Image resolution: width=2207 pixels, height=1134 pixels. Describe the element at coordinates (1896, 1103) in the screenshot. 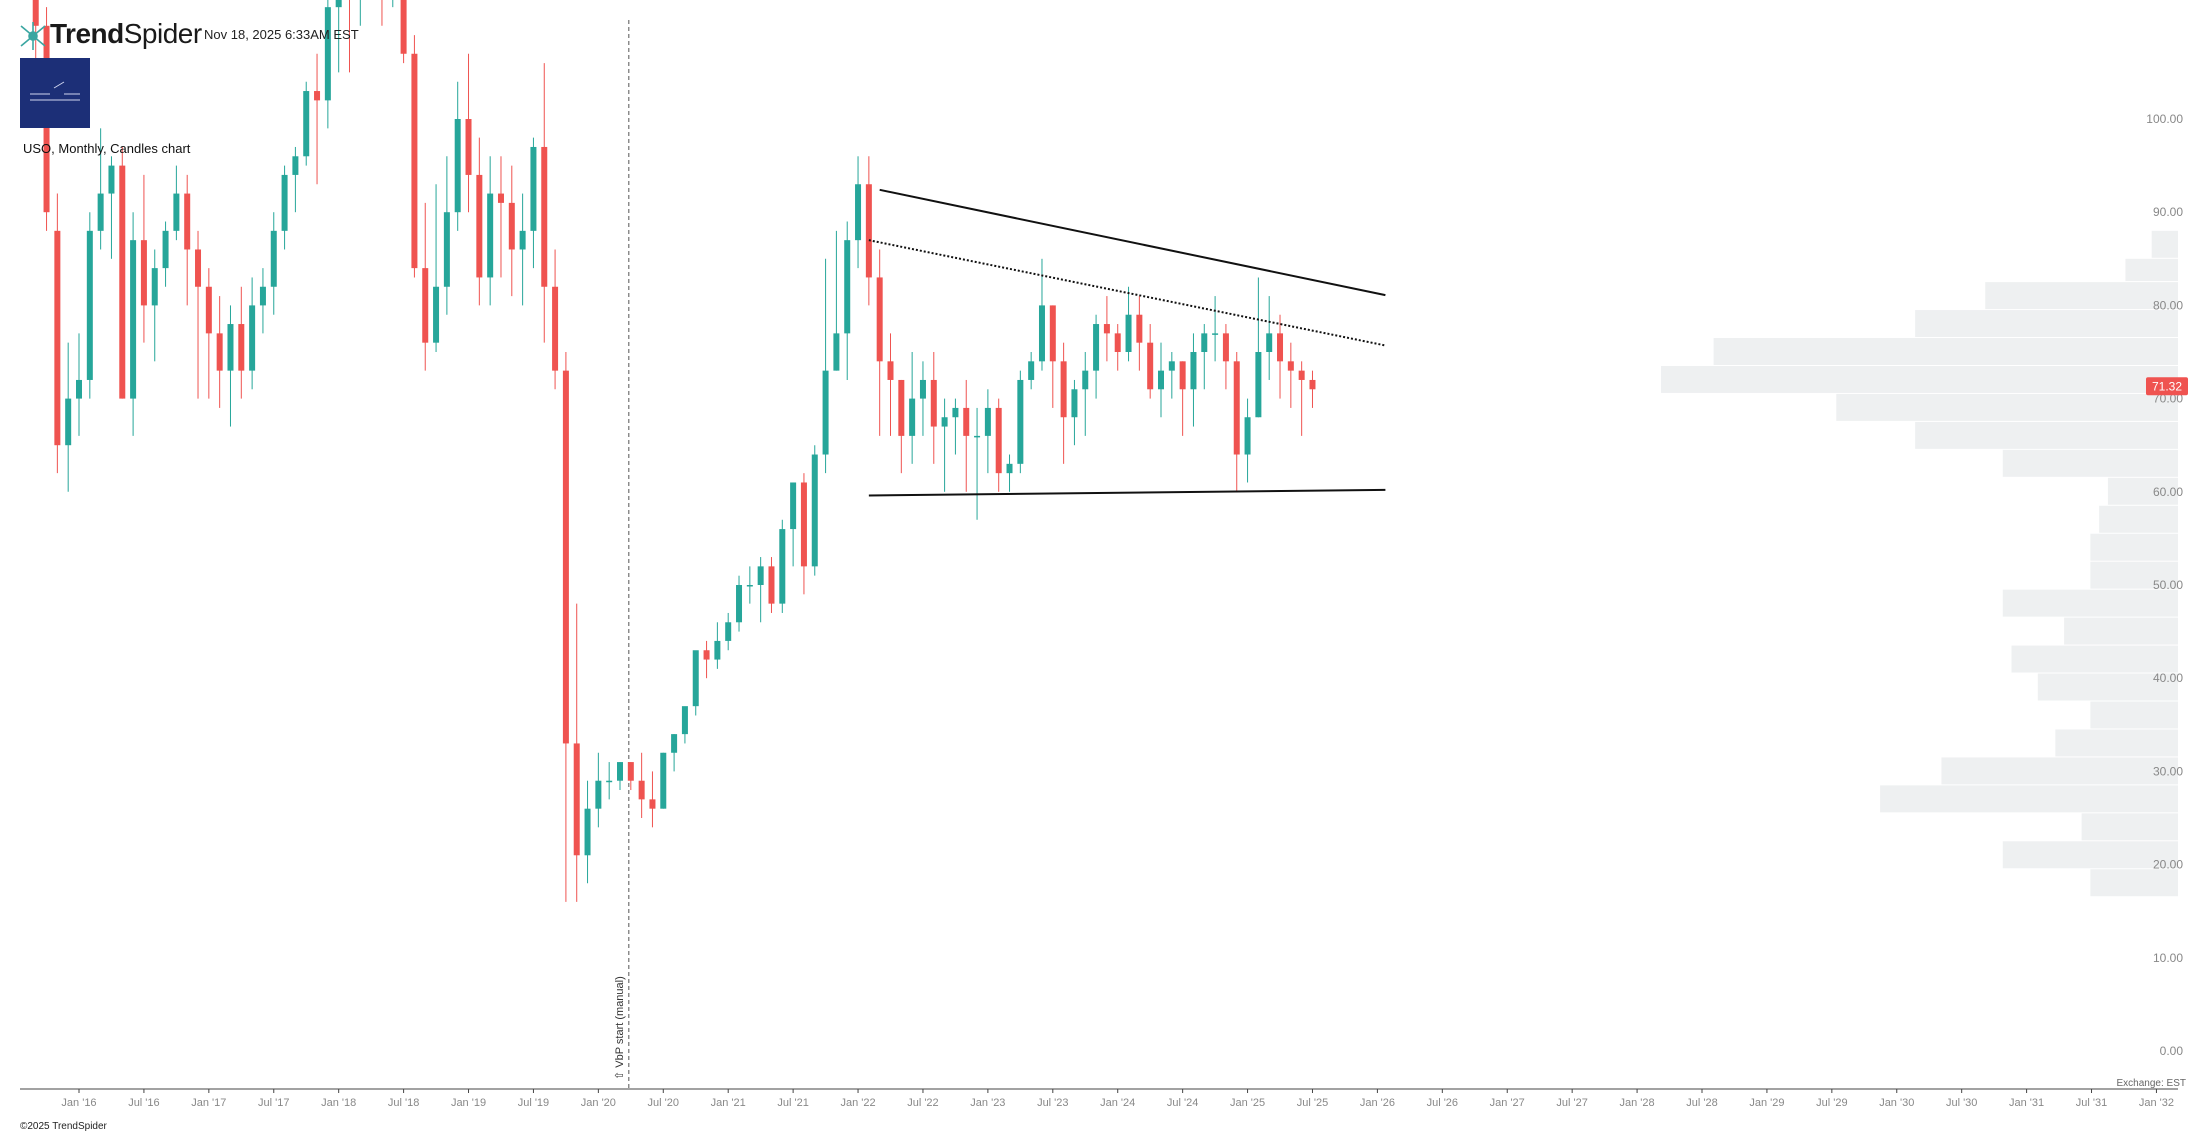

I see `x-tick-label: Jan '30` at that location.